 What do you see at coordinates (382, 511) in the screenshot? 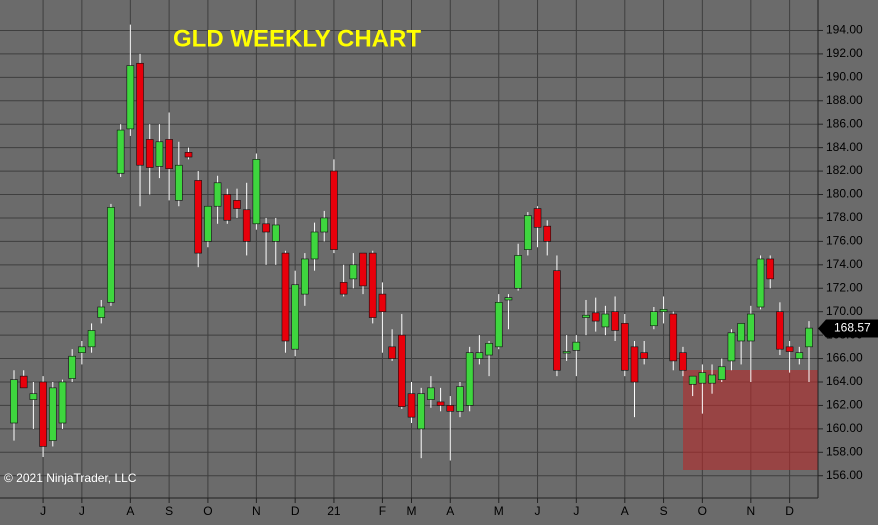
I see `x-tick-label: F` at bounding box center [382, 511].